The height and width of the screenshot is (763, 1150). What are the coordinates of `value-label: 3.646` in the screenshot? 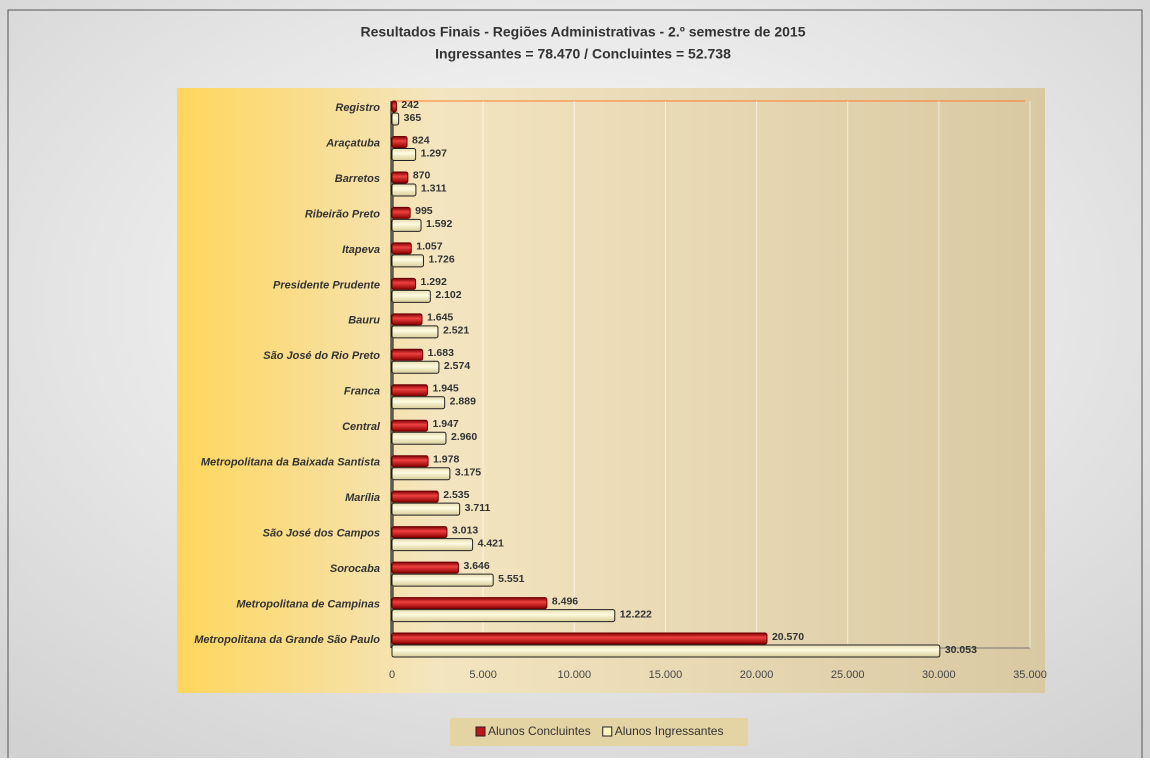 It's located at (476, 566).